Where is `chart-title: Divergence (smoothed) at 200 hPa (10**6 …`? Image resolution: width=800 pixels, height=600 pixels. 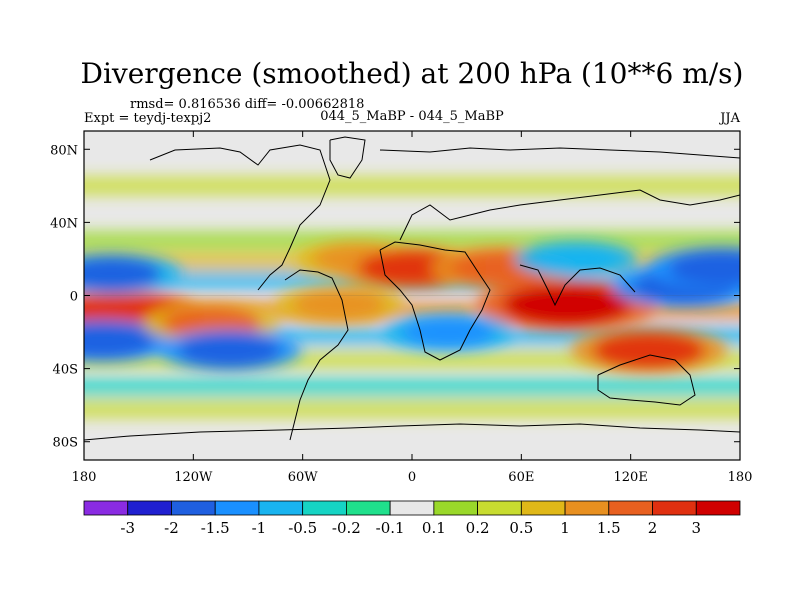 chart-title: Divergence (smoothed) at 200 hPa (10**6 … is located at coordinates (412, 73).